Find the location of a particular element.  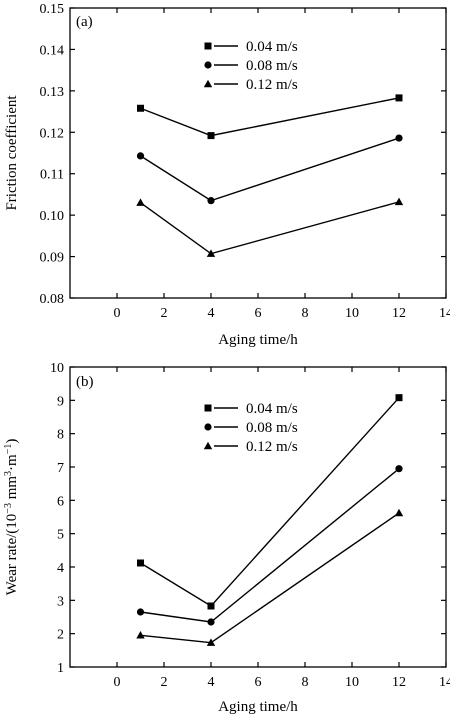

y-tick-label: 4 is located at coordinates (60, 568).